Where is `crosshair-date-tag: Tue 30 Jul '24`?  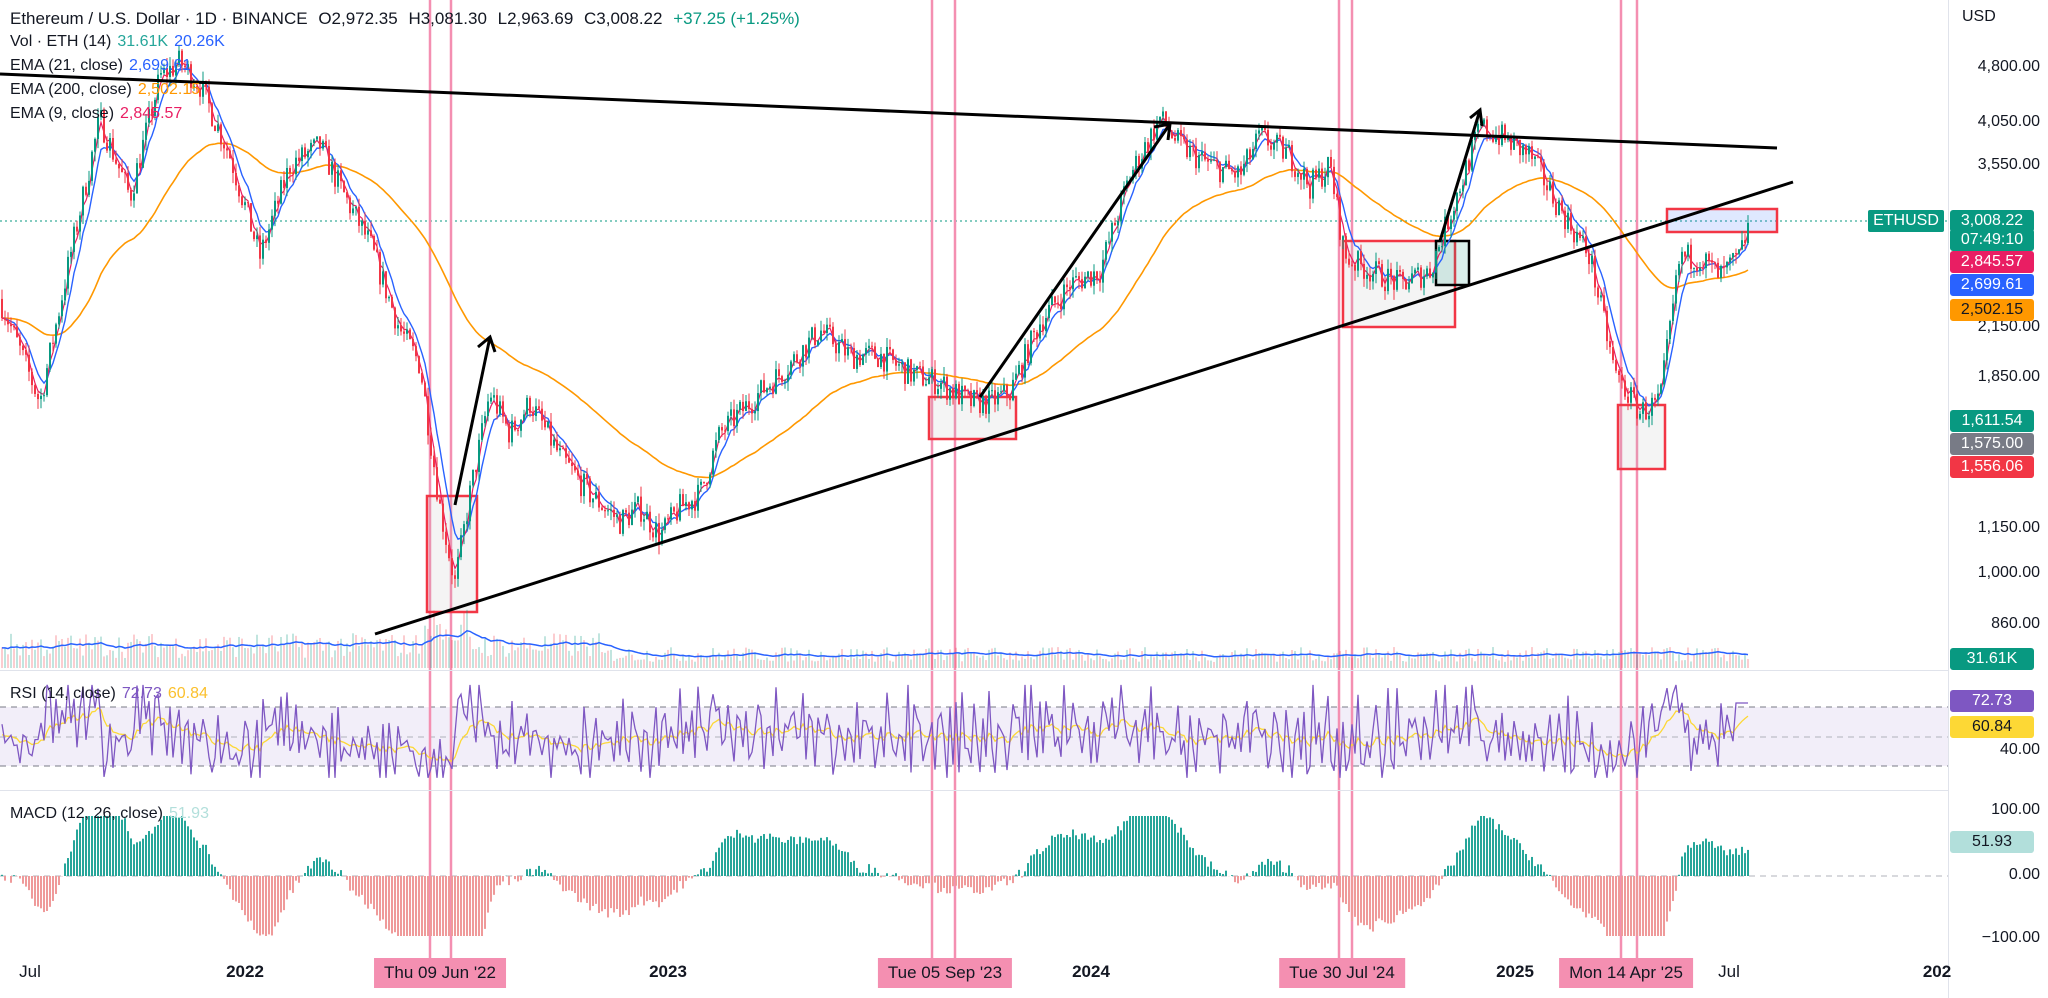
crosshair-date-tag: Tue 30 Jul '24 is located at coordinates (1342, 973).